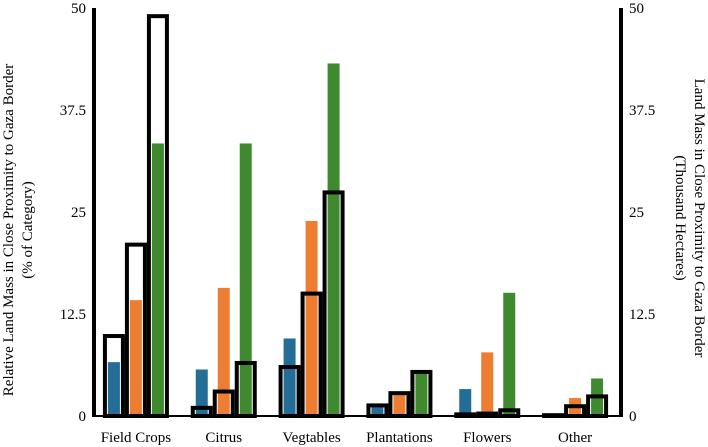 This screenshot has height=447, width=708. What do you see at coordinates (487, 438) in the screenshot?
I see `category-label-flowers: Flowers` at bounding box center [487, 438].